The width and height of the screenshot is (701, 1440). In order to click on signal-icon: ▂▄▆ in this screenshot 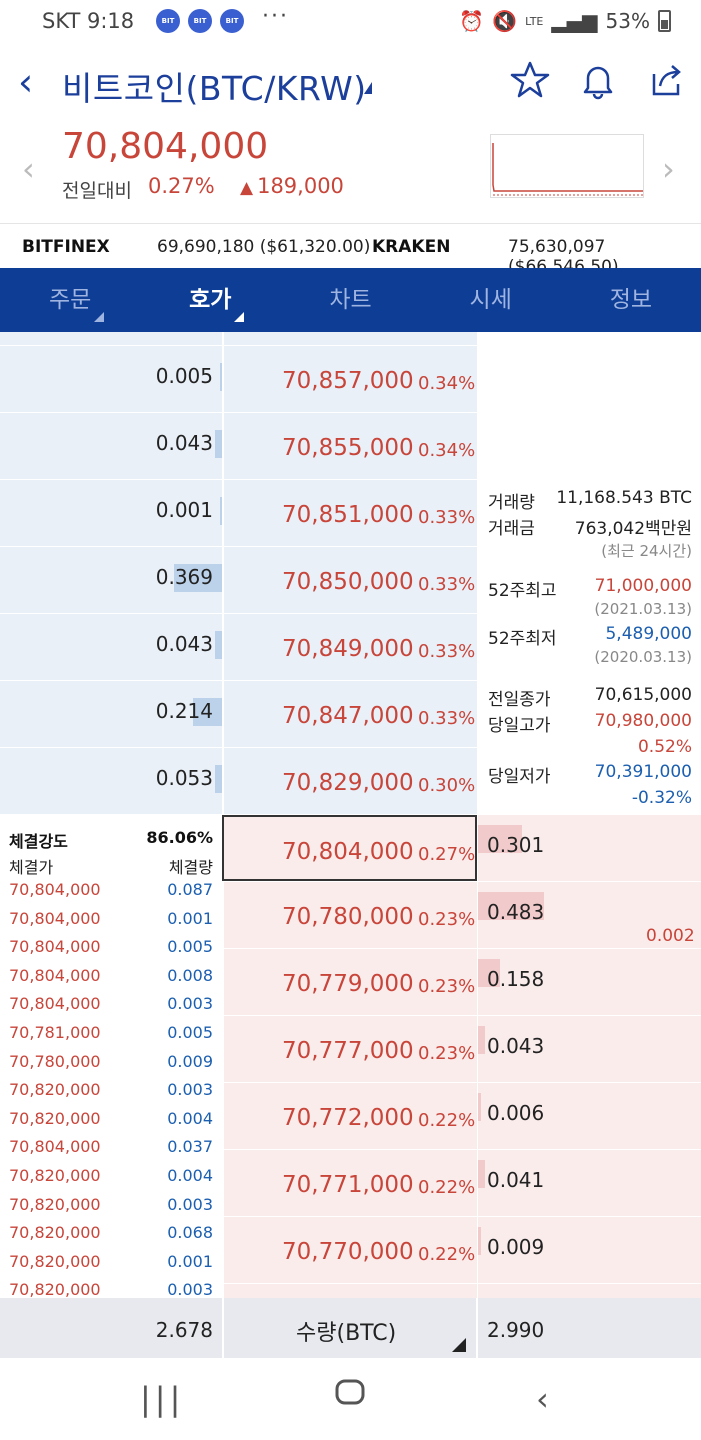, I will do `click(574, 21)`.